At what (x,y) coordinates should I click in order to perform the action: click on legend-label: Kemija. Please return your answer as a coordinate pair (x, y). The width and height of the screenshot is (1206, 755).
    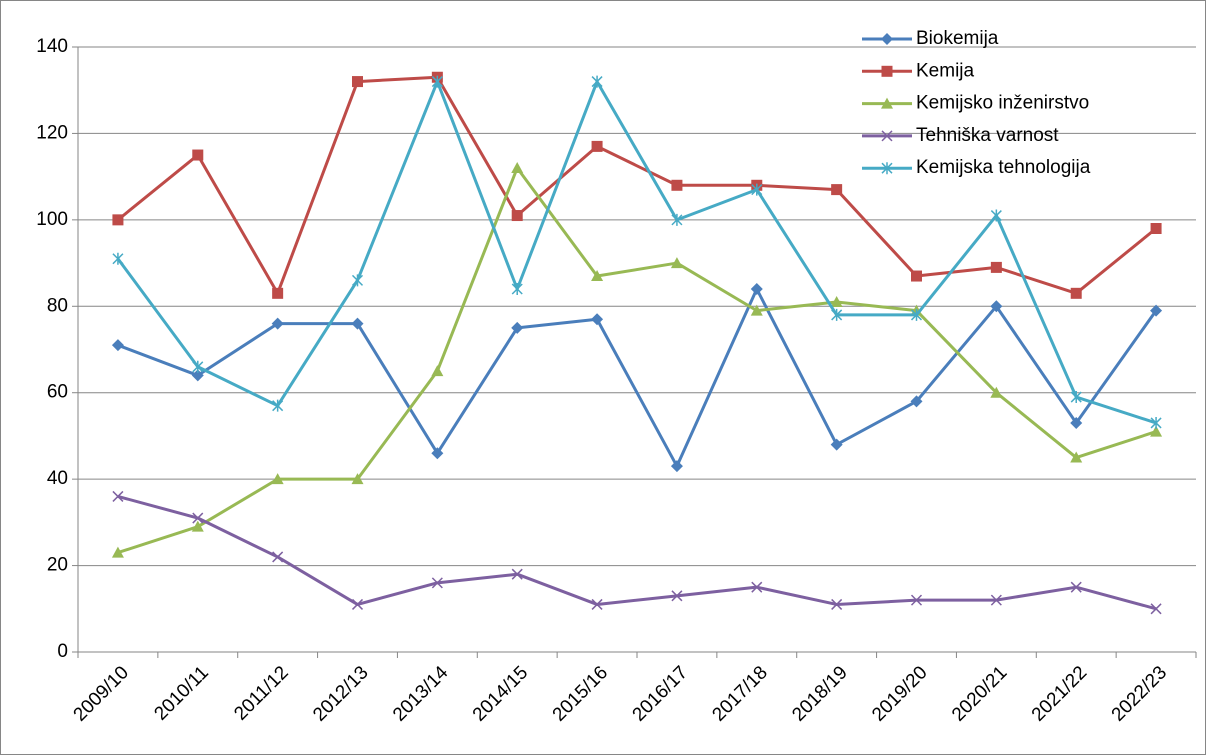
    Looking at the image, I should click on (945, 70).